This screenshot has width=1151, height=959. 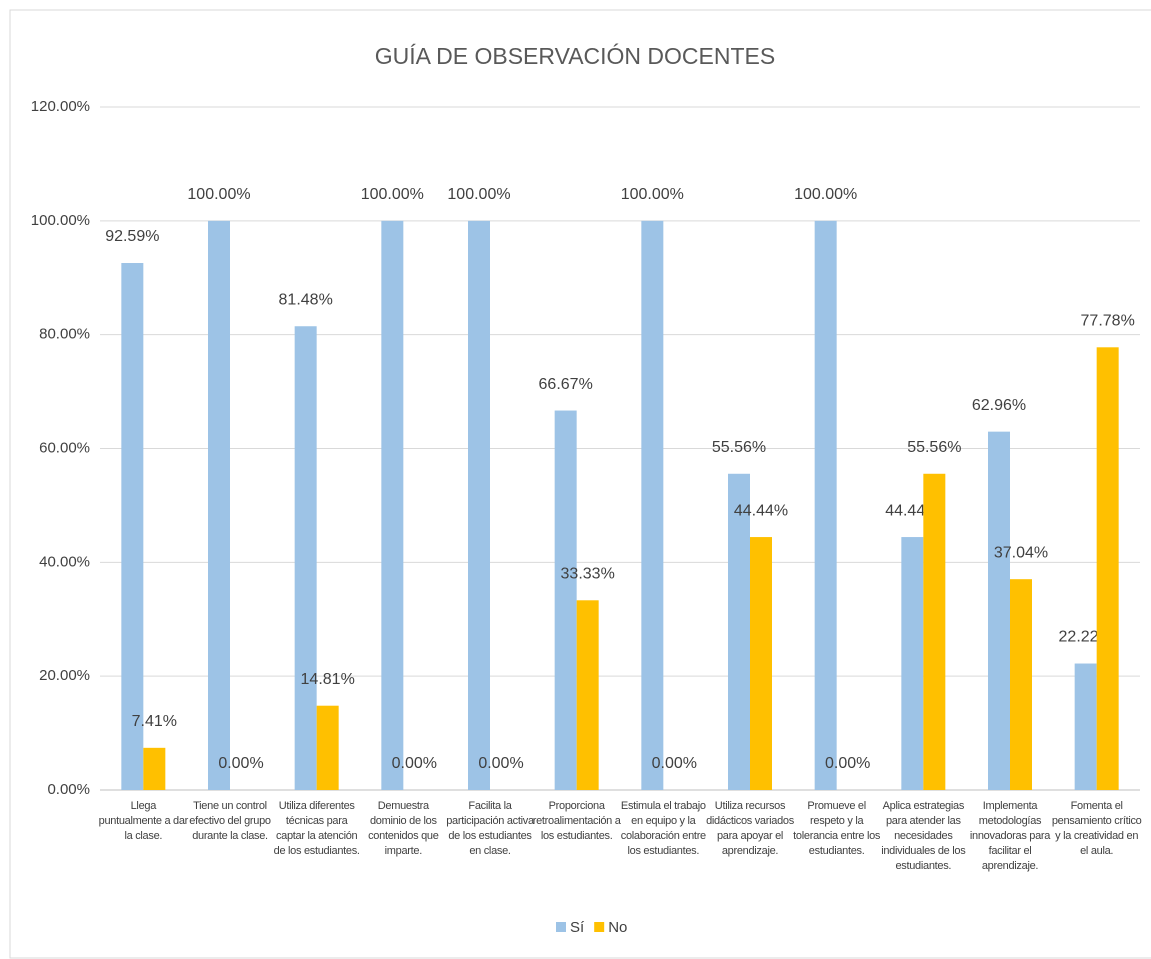 I want to click on data-label: 33.33%, so click(x=588, y=574).